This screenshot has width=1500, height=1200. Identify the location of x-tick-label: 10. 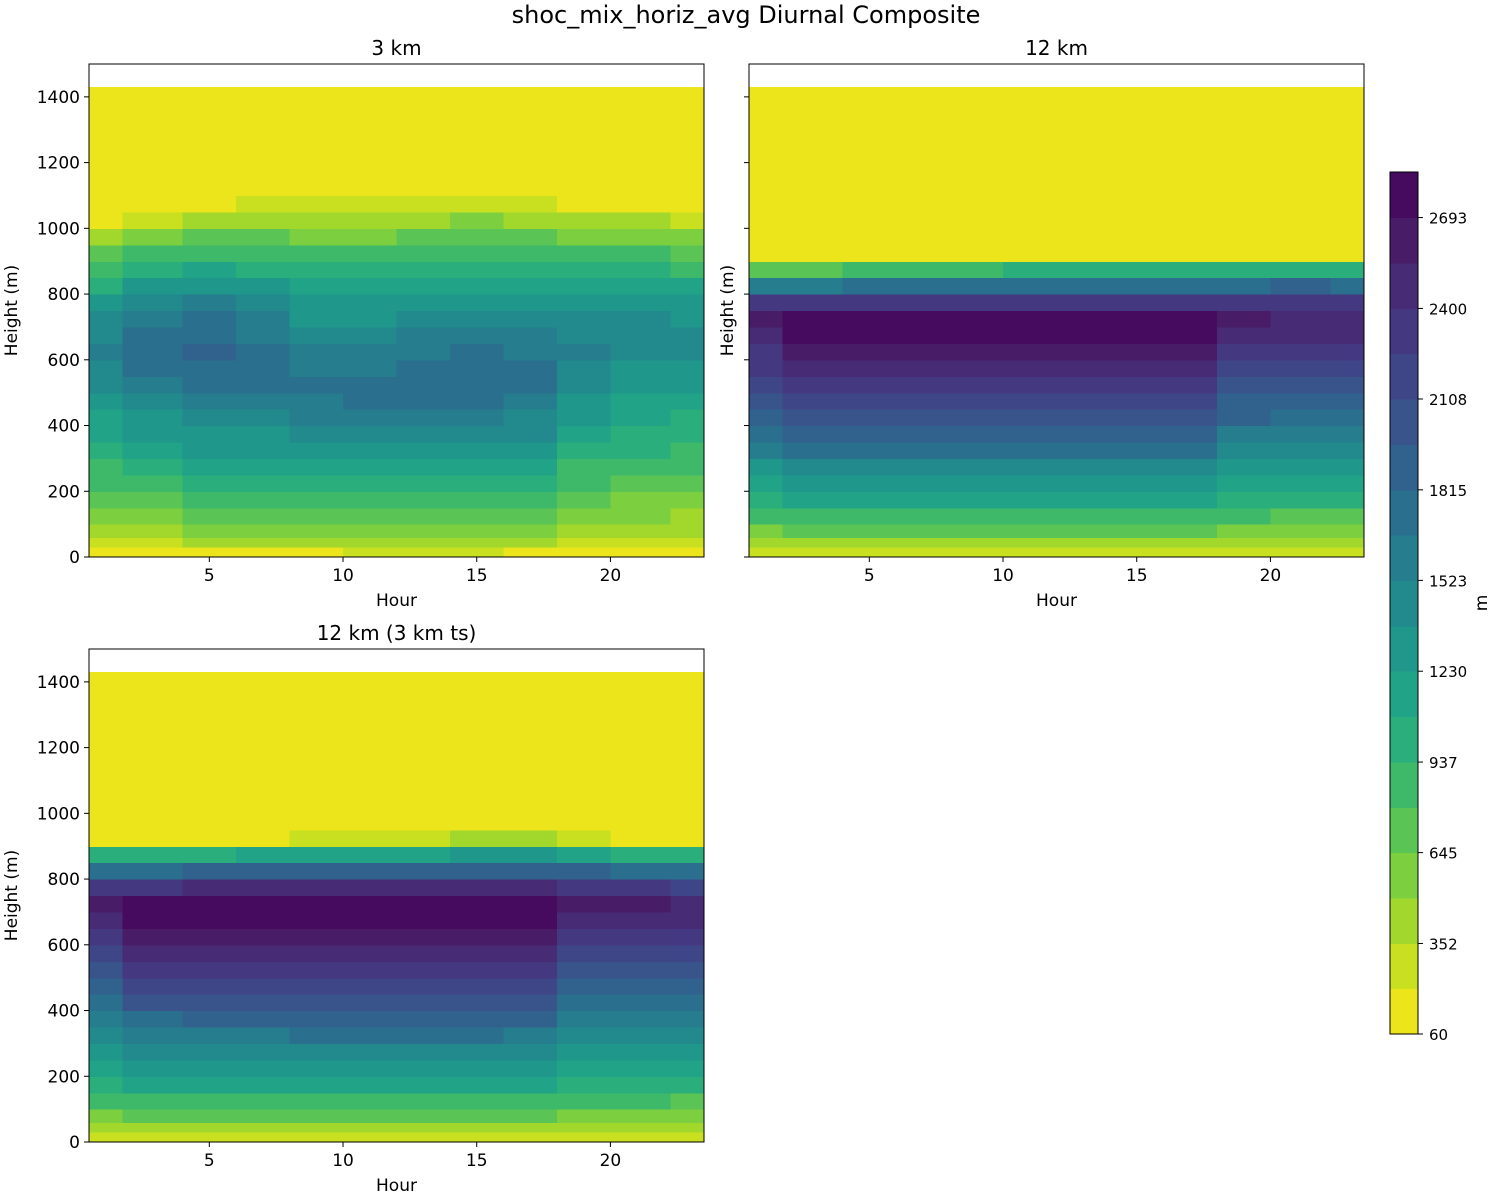
(1003, 576).